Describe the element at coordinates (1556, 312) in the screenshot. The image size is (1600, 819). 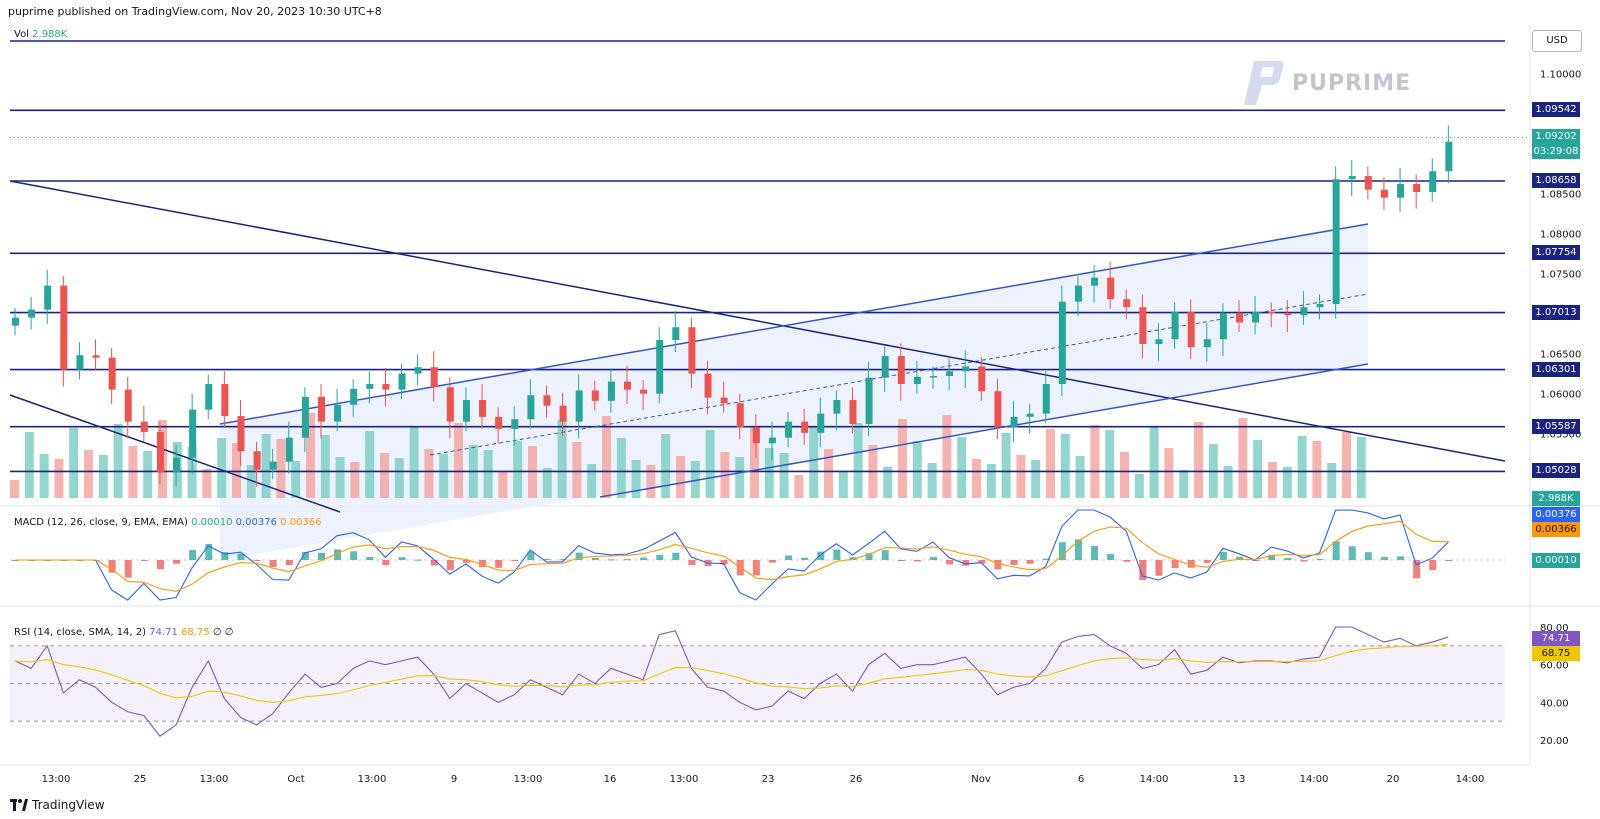
I see `level-tag: 1.07013` at that location.